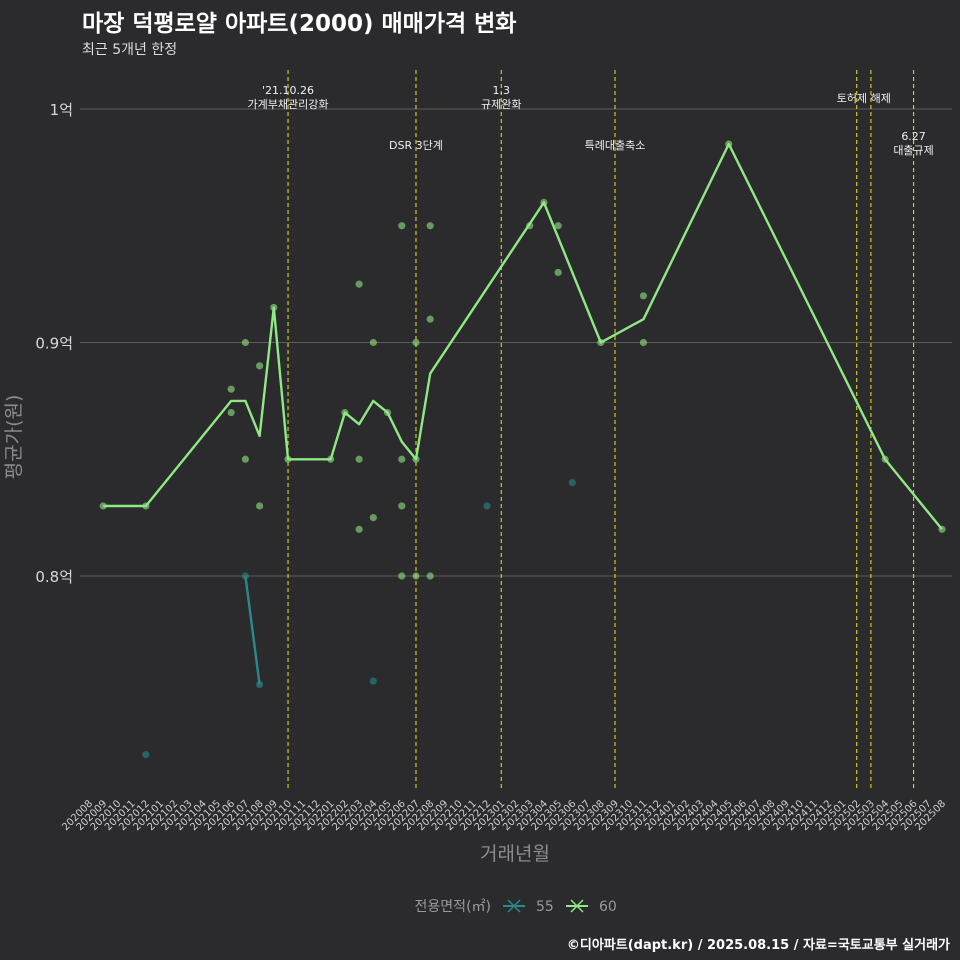  What do you see at coordinates (453, 907) in the screenshot?
I see `legend-title: 전용면적(㎡)` at bounding box center [453, 907].